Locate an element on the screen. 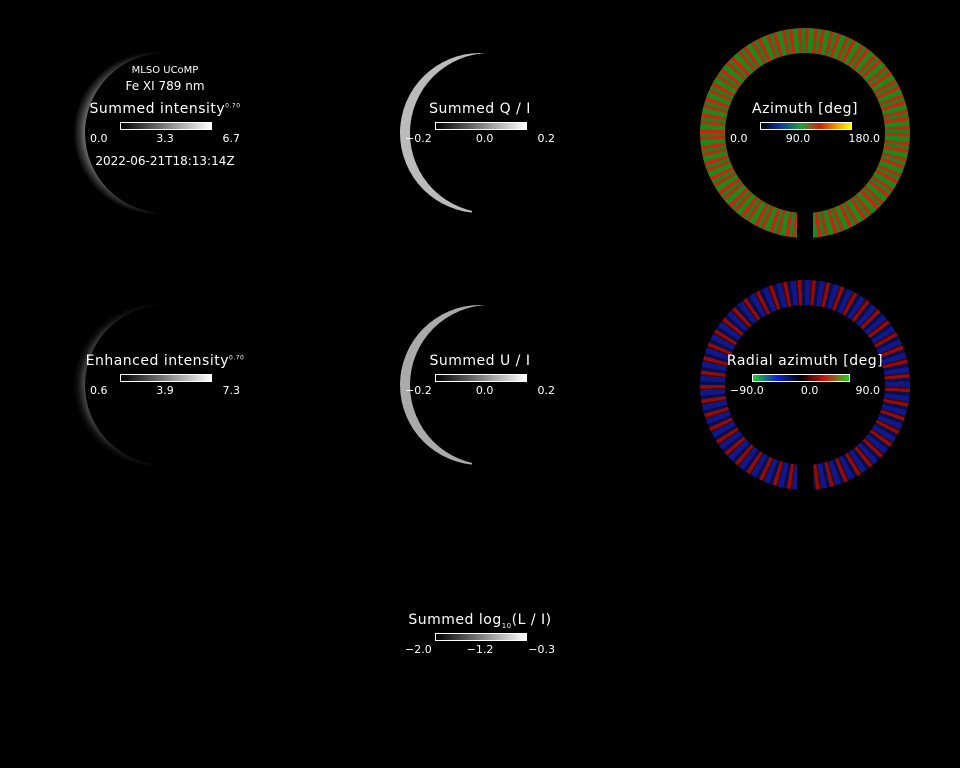 The width and height of the screenshot is (960, 768). panel-title: Radial azimuth [deg] is located at coordinates (805, 361).